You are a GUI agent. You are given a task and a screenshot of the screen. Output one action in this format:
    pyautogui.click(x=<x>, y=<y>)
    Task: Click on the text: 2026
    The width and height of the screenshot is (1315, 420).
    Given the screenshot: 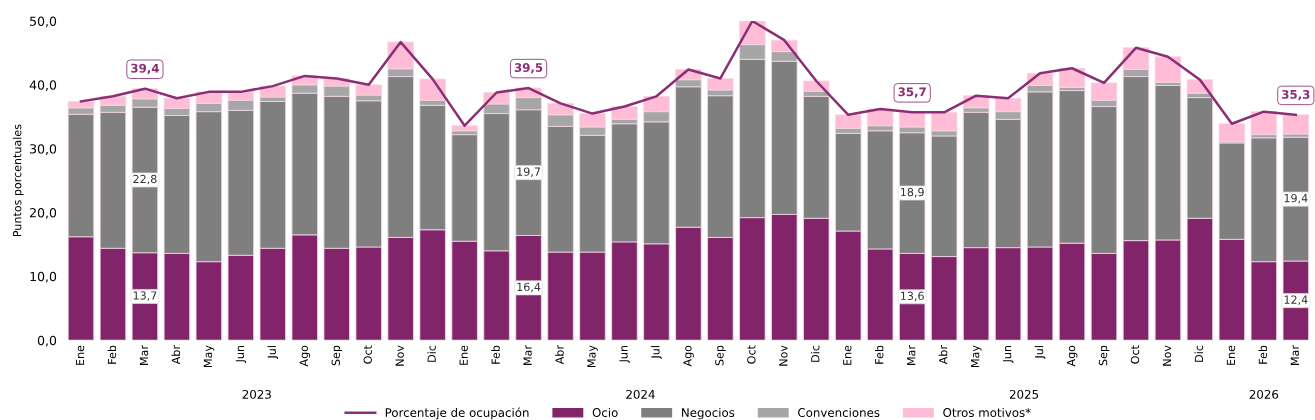 What is the action you would take?
    pyautogui.click(x=1264, y=394)
    